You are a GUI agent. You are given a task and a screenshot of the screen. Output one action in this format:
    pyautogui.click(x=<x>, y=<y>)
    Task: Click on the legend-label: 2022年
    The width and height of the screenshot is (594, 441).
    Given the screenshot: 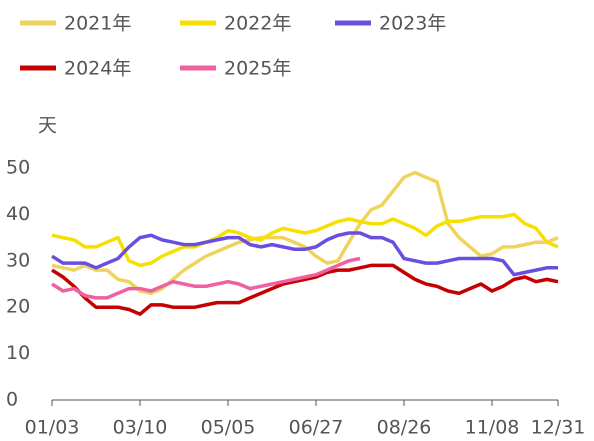 What is the action you would take?
    pyautogui.click(x=257, y=24)
    